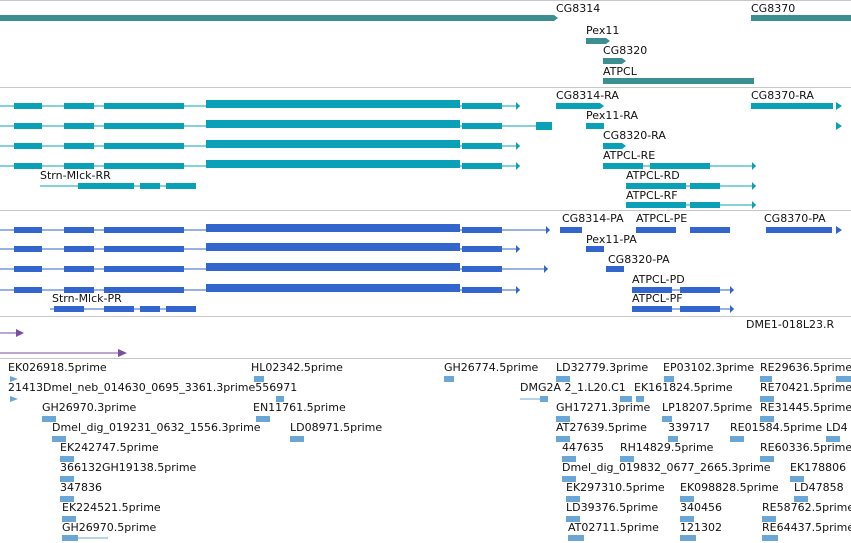 This screenshot has width=851, height=543. I want to click on protein-label: CG8320-PA, so click(639, 259).